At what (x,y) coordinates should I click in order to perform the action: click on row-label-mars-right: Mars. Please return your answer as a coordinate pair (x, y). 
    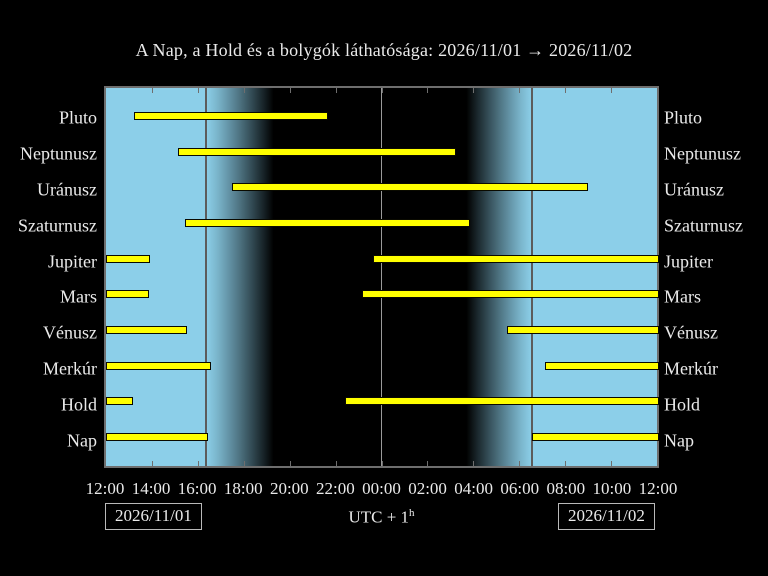
    Looking at the image, I should click on (682, 296).